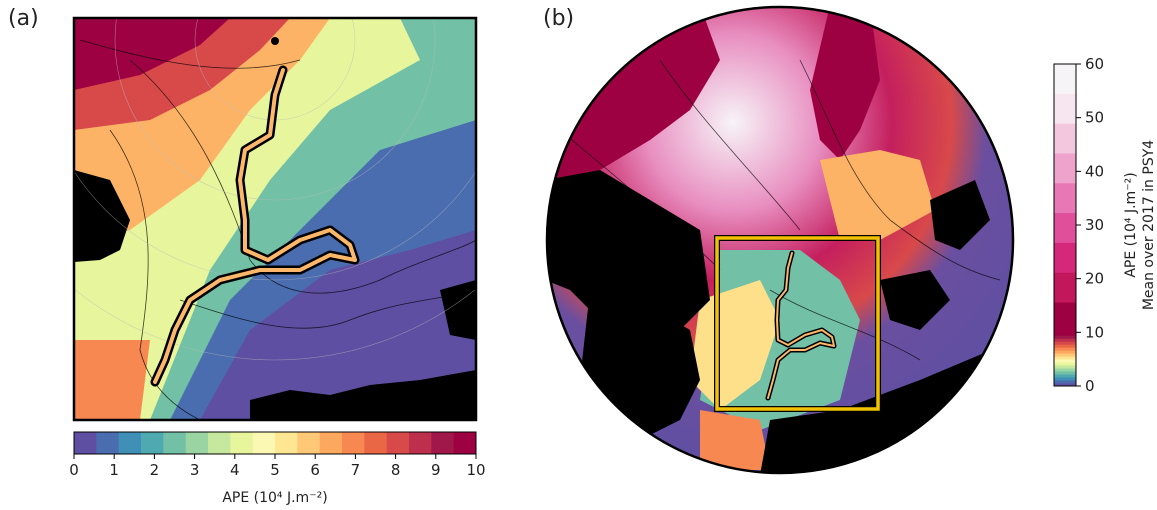 The width and height of the screenshot is (1157, 510). What do you see at coordinates (1094, 64) in the screenshot?
I see `colorbar-b-tick-label: 60` at bounding box center [1094, 64].